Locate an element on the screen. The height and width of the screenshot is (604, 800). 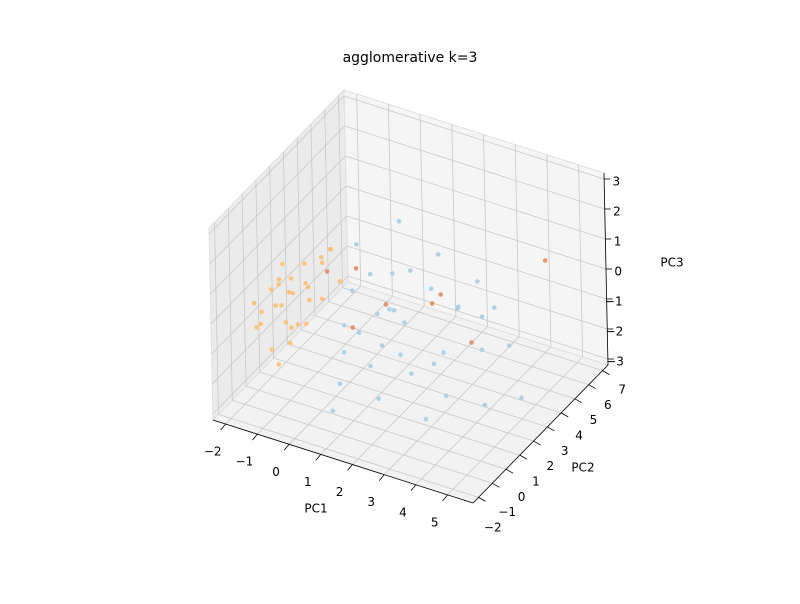
y-tick-label: −2 is located at coordinates (493, 527).